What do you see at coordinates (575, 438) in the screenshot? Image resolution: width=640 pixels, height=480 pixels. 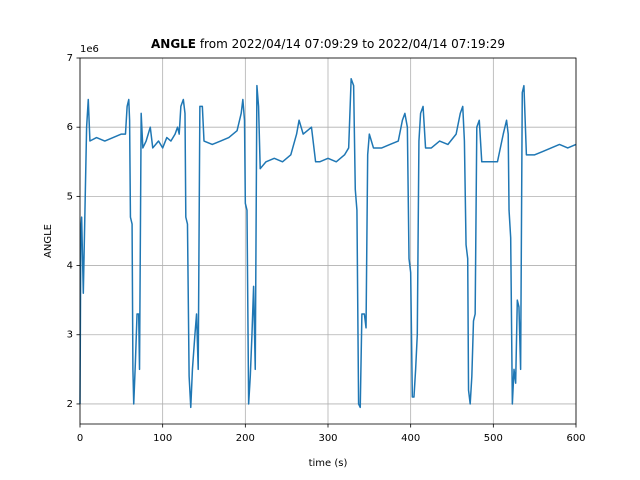 I see `x-tick-label: 600` at bounding box center [575, 438].